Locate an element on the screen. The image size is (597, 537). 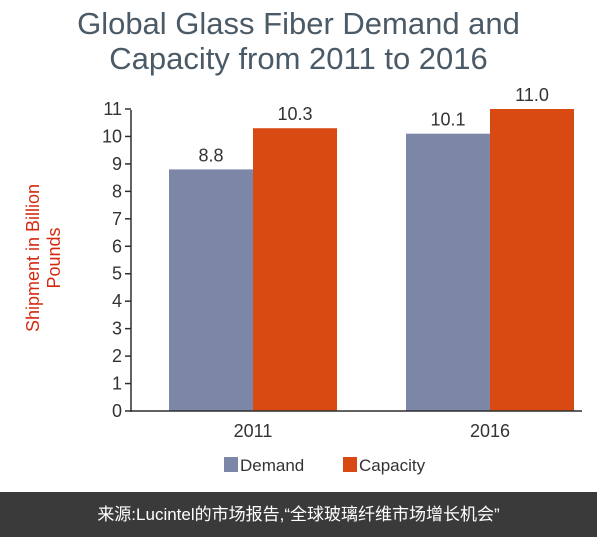
legend-label-demand: Demand is located at coordinates (272, 465).